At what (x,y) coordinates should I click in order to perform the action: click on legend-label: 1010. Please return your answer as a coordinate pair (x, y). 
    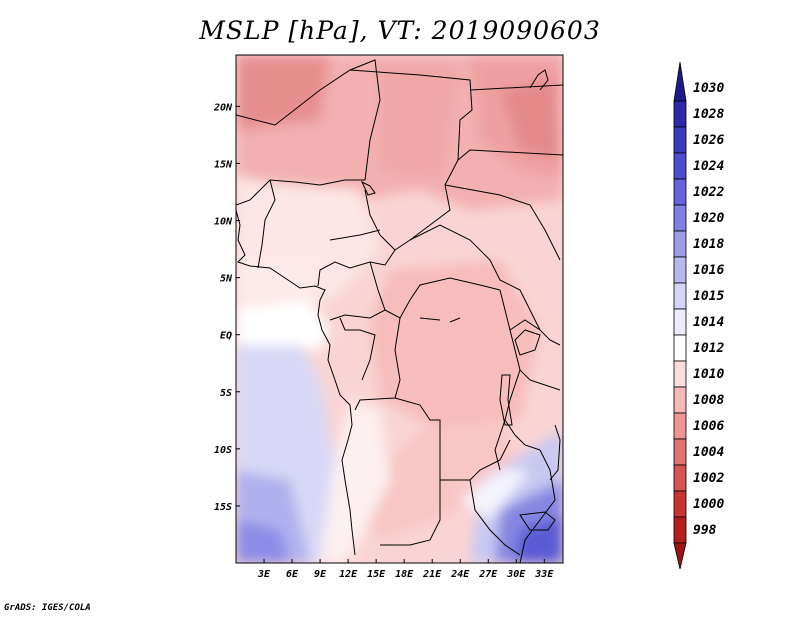
    Looking at the image, I should click on (708, 374).